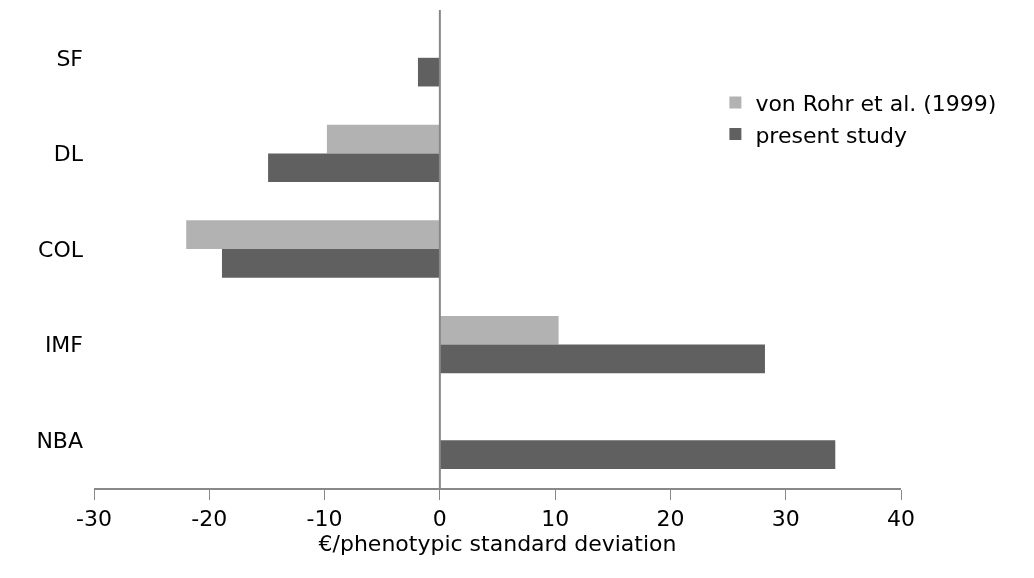 The height and width of the screenshot is (578, 1034). What do you see at coordinates (901, 519) in the screenshot?
I see `x-tick-label: 40` at bounding box center [901, 519].